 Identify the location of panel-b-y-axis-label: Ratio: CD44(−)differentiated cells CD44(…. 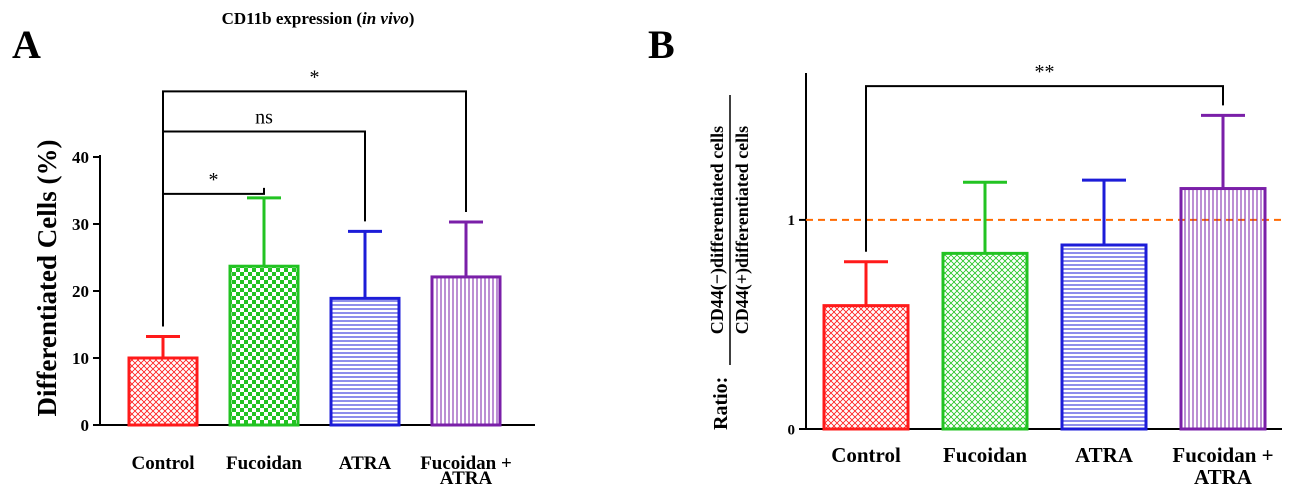
(730, 262).